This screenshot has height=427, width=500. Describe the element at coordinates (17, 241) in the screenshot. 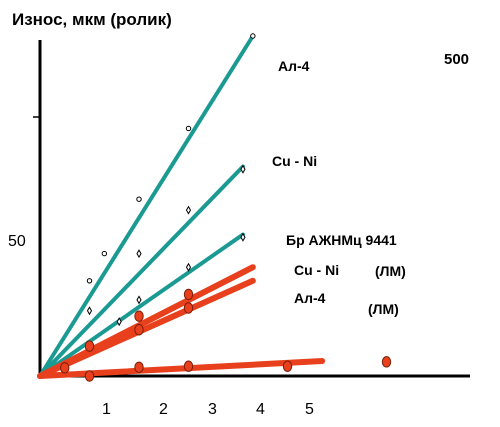

I see `y-tick-label: 50` at that location.